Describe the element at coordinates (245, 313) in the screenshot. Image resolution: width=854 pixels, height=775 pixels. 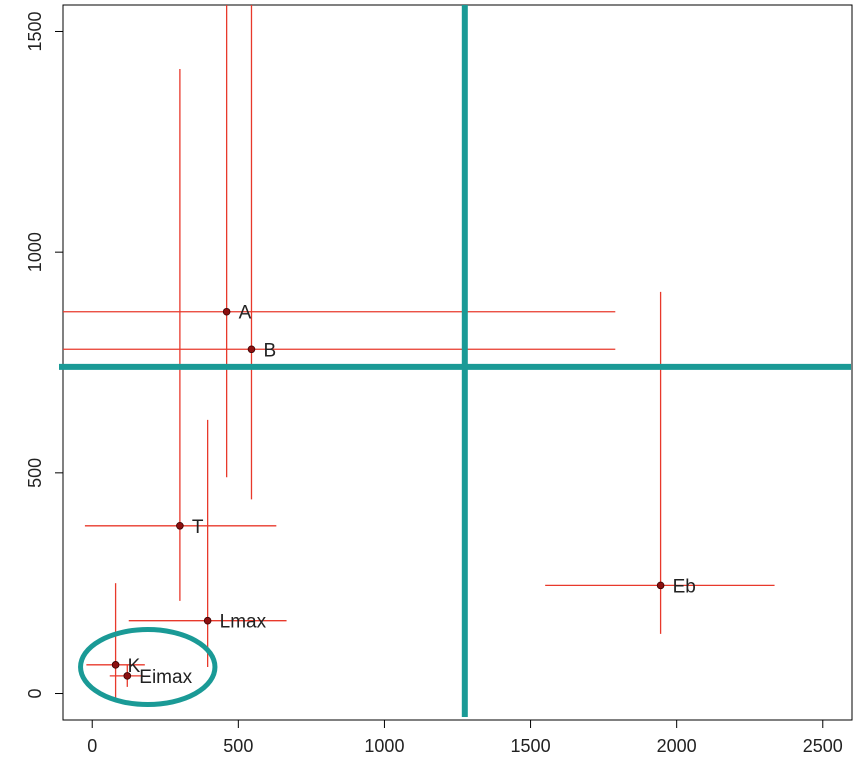
I see `point-label: A` at that location.